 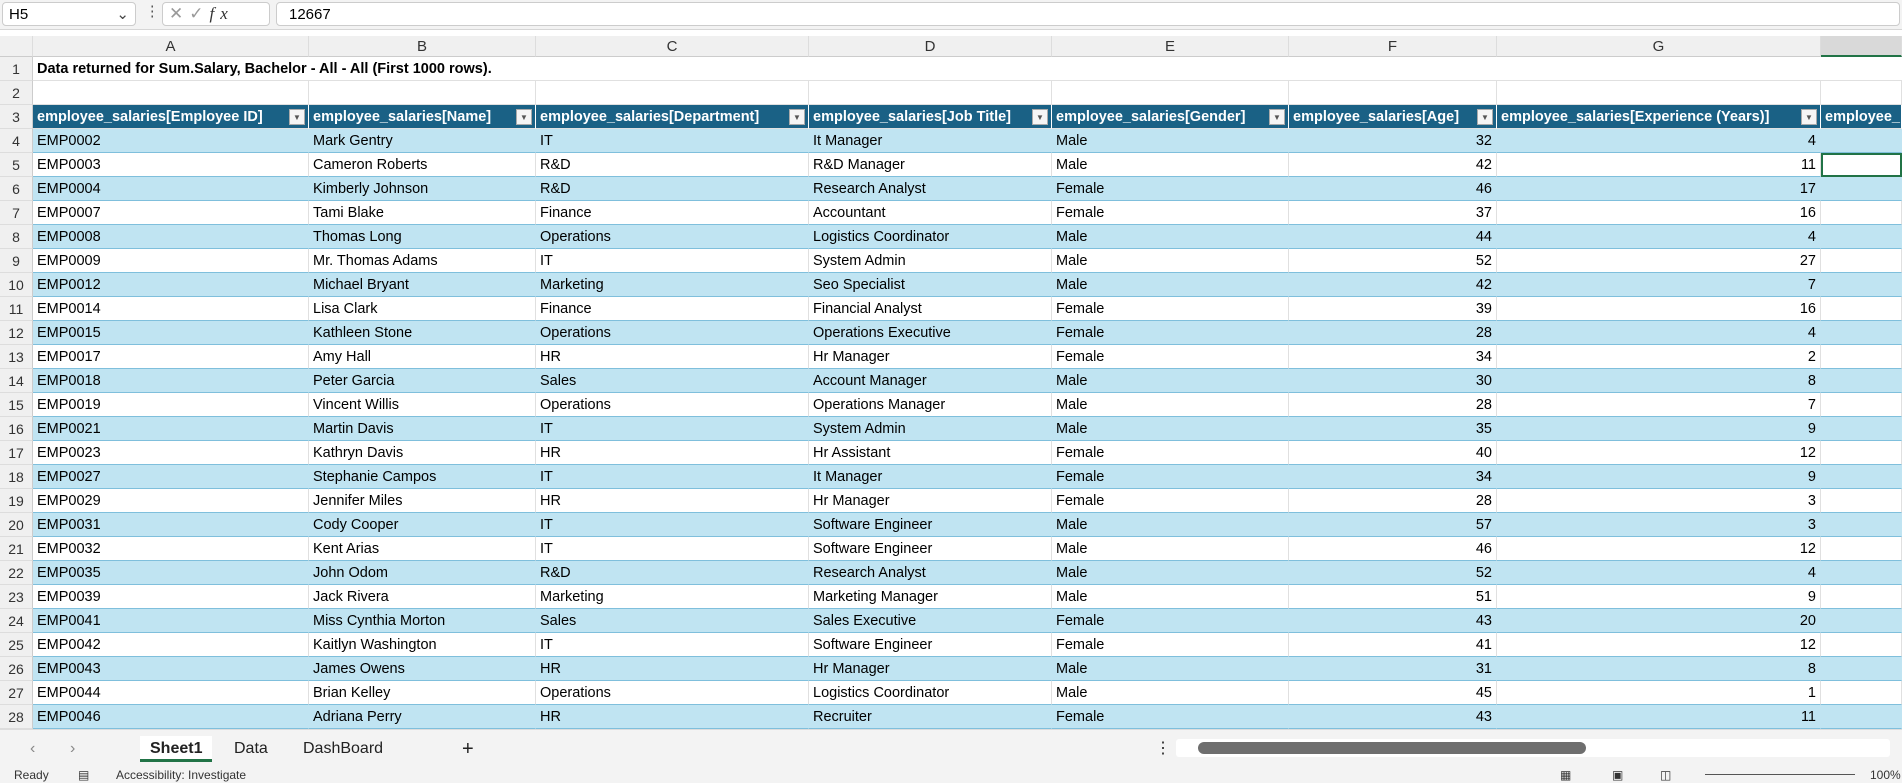 What do you see at coordinates (422, 237) in the screenshot?
I see `table-cell: Thomas Long` at bounding box center [422, 237].